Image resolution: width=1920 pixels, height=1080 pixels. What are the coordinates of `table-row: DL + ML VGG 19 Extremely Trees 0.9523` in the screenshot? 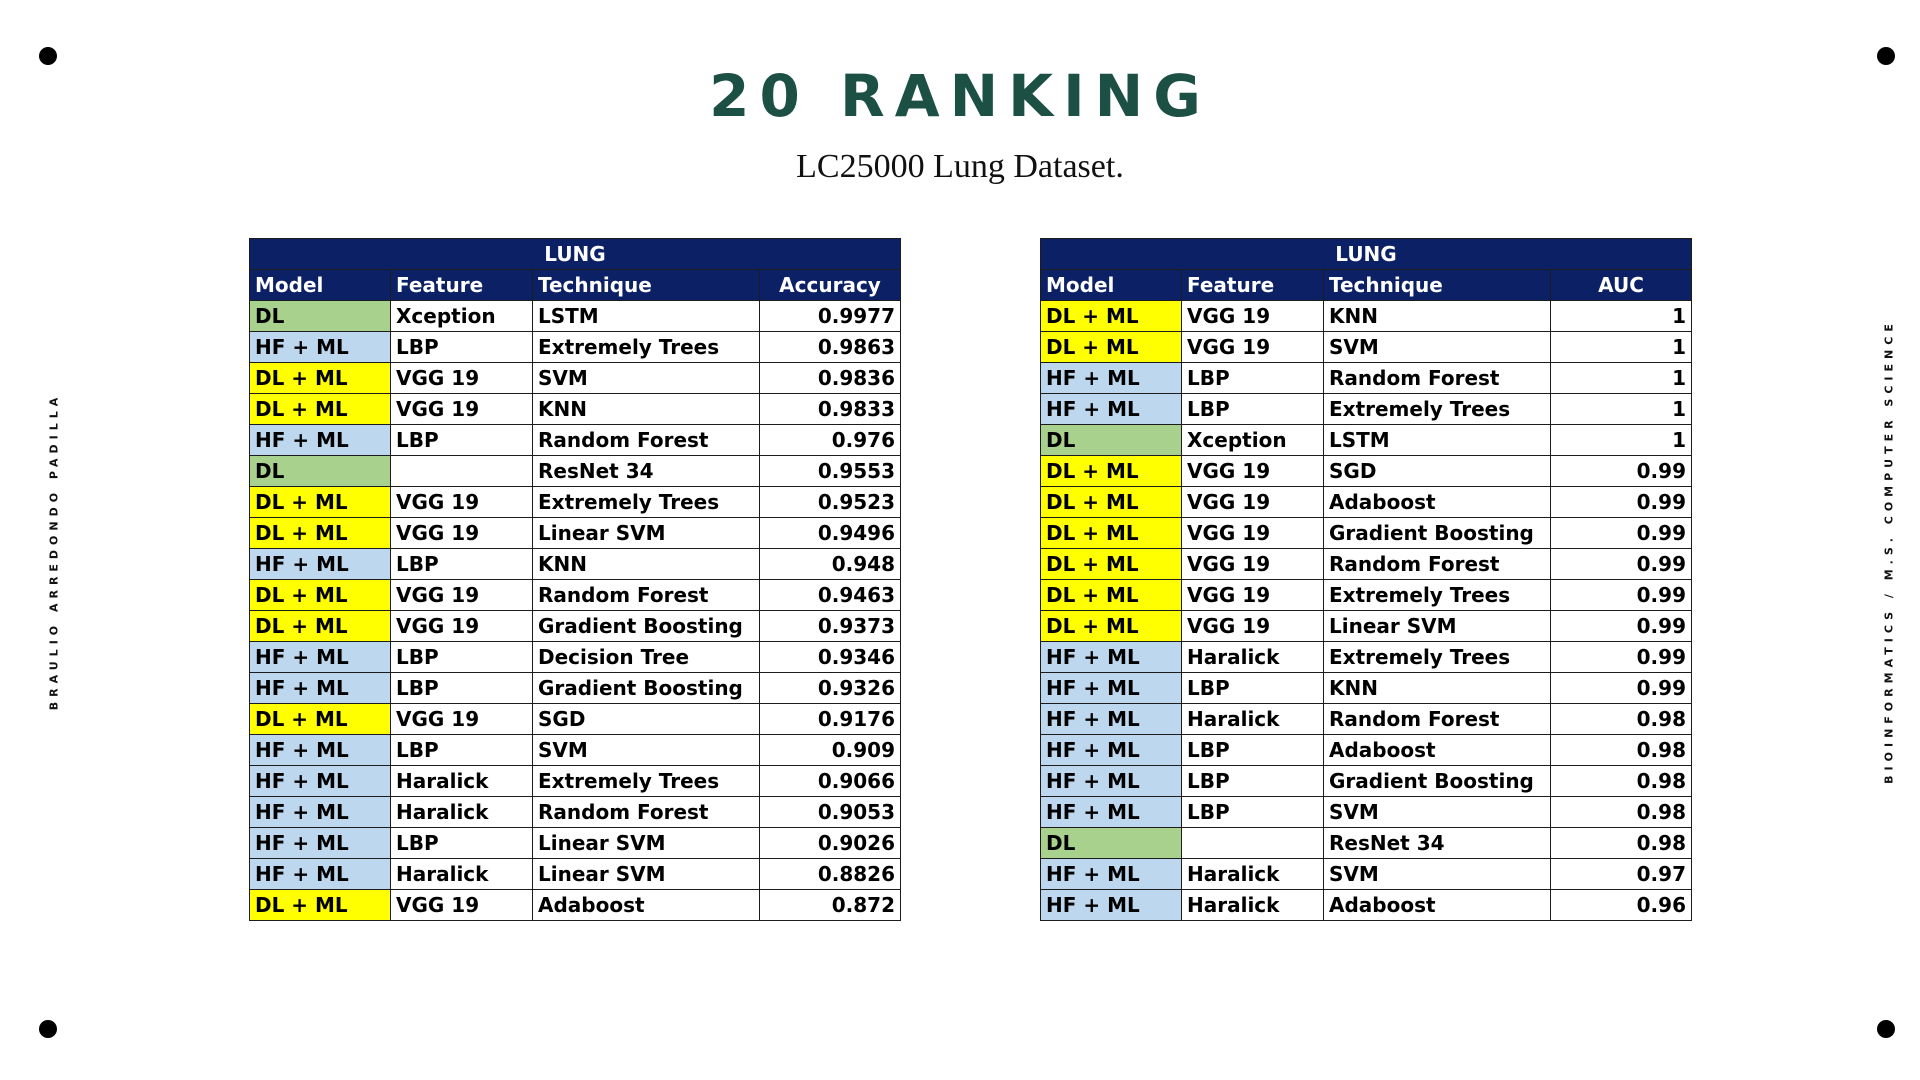 It's located at (575, 502).